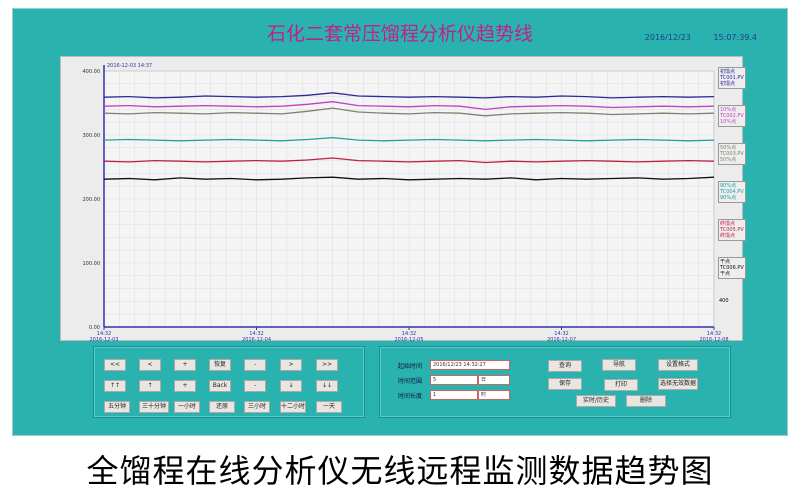 The image size is (800, 502). I want to click on date: 2016/12/23, so click(667, 37).